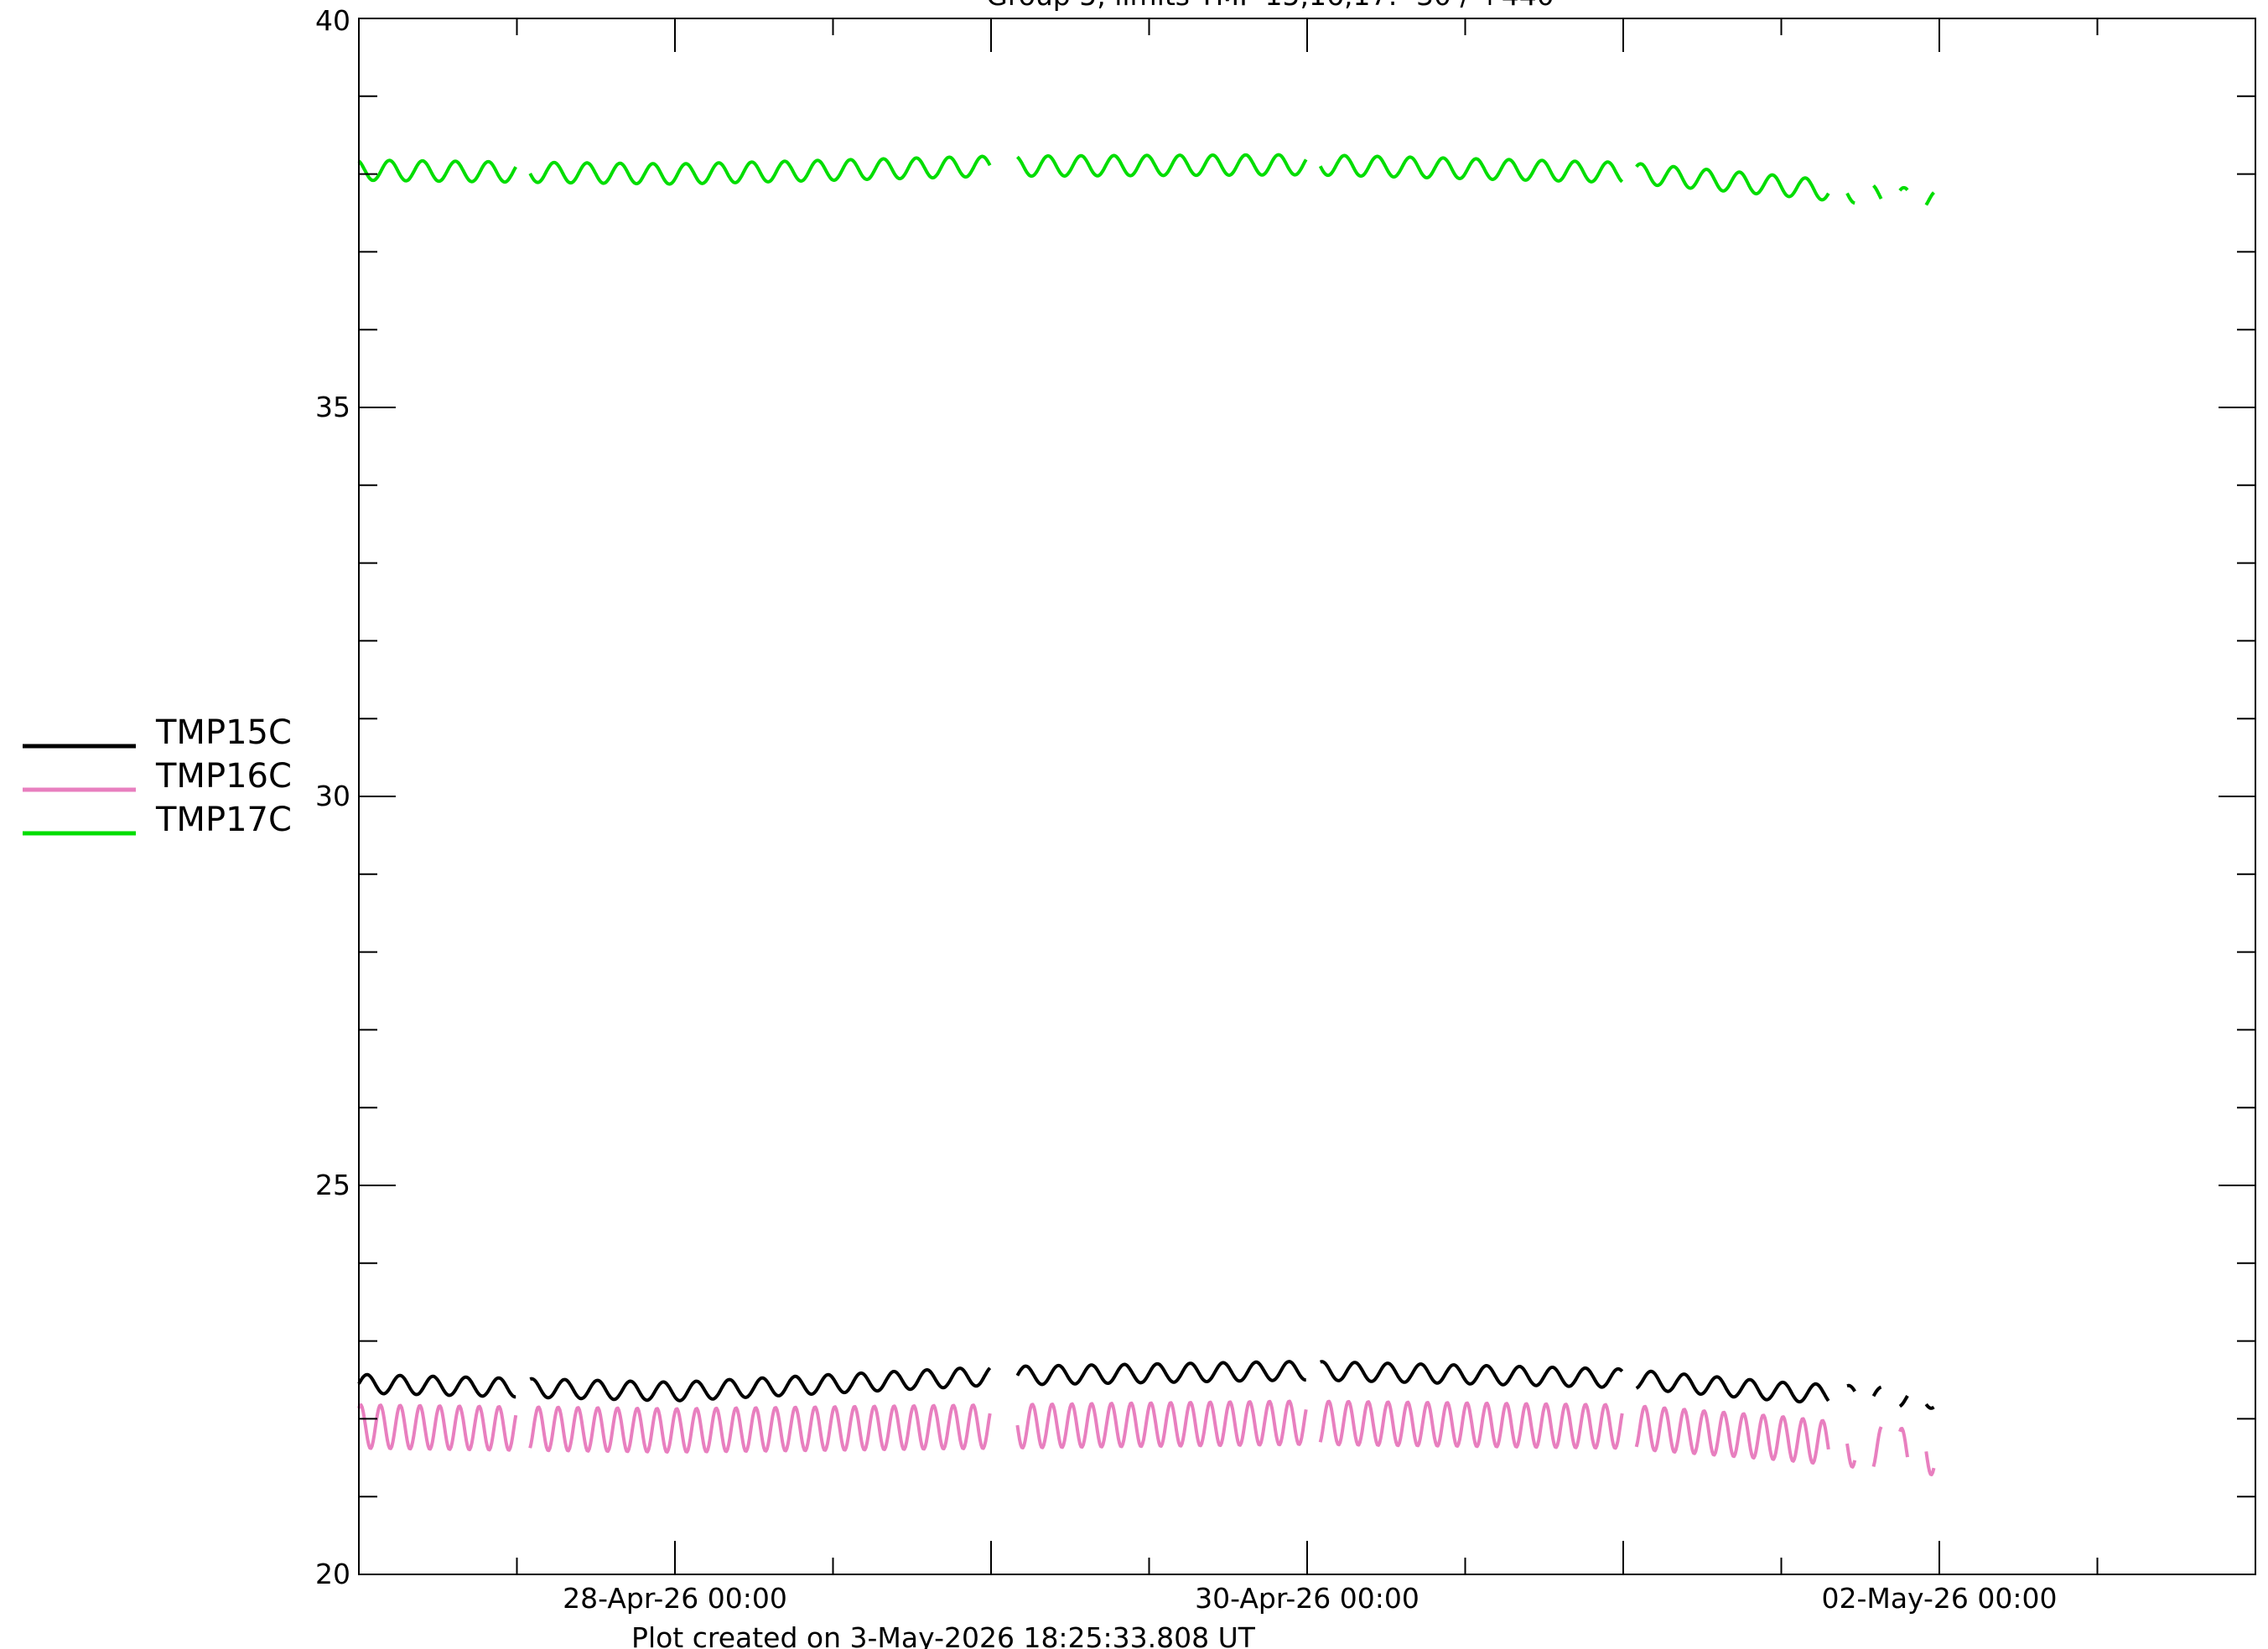  I want to click on legend: TMP15C TMP16C TMP17C, so click(157, 776).